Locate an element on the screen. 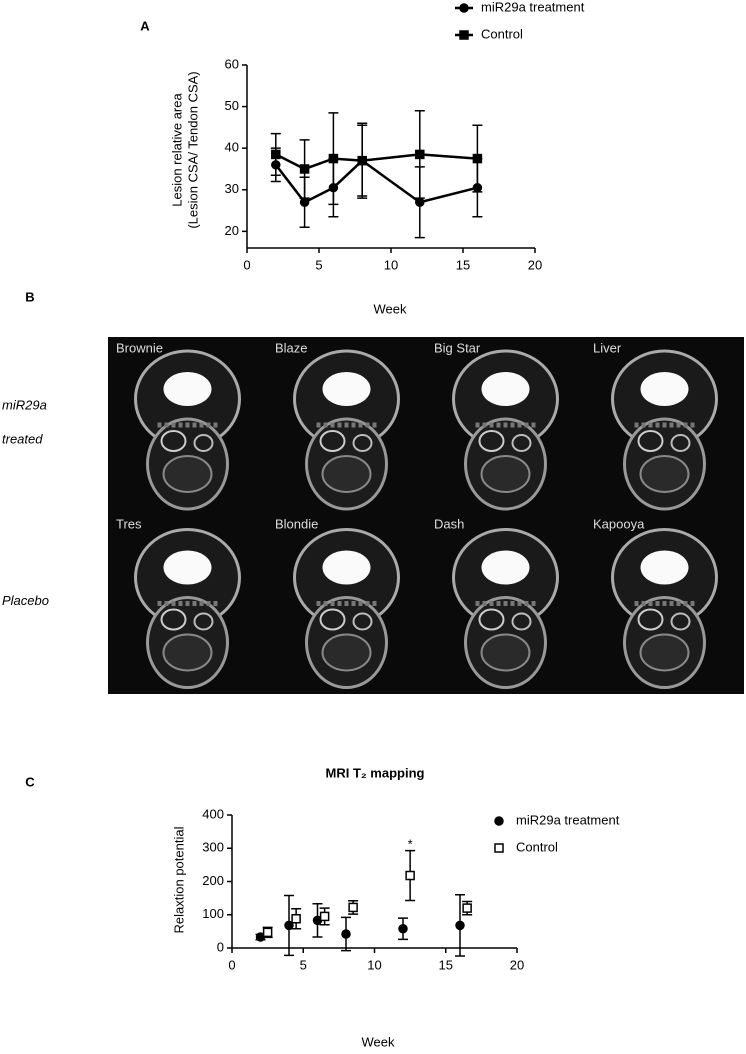 This screenshot has height=1054, width=746. y-tick-label: 20 is located at coordinates (232, 230).